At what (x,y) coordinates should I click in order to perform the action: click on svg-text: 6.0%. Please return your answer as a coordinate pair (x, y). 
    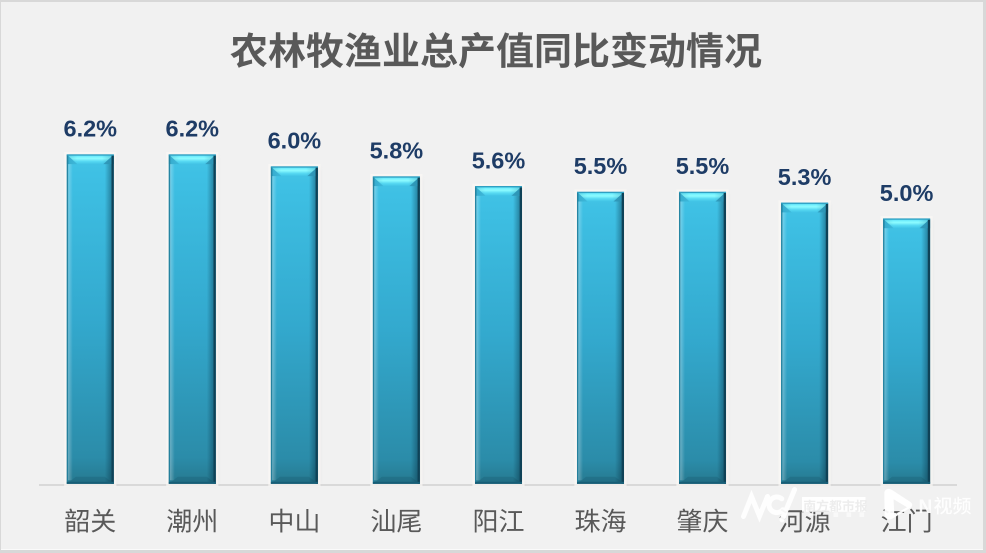
    Looking at the image, I should click on (295, 141).